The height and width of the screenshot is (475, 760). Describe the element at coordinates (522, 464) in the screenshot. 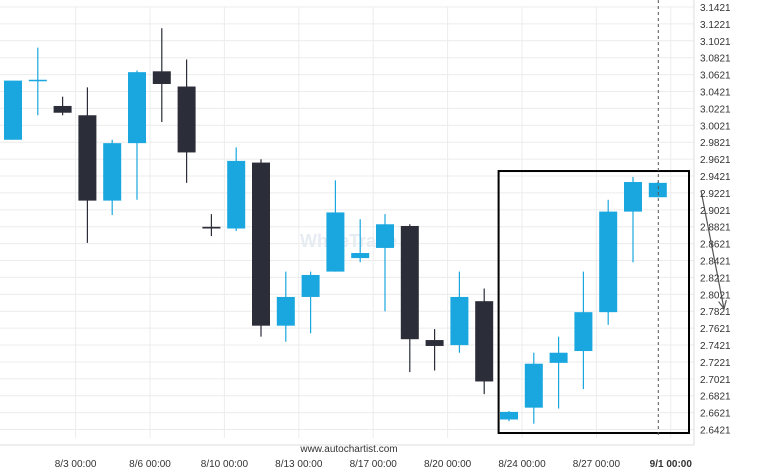

I see `x-tick-label: 8/24 00:00` at that location.